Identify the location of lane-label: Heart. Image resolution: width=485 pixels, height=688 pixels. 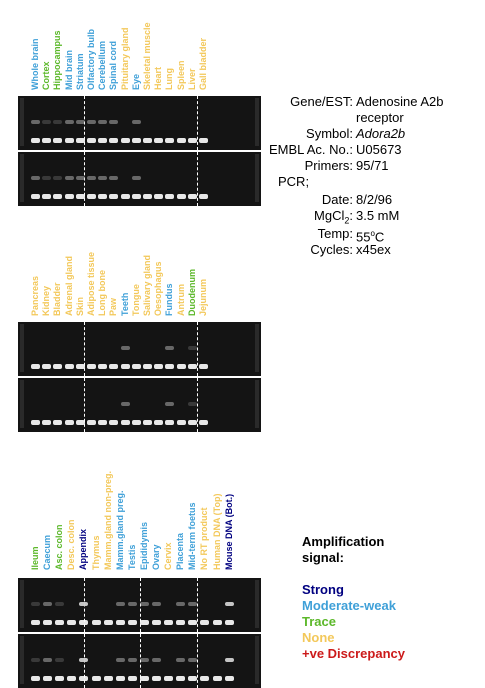
(158, 78).